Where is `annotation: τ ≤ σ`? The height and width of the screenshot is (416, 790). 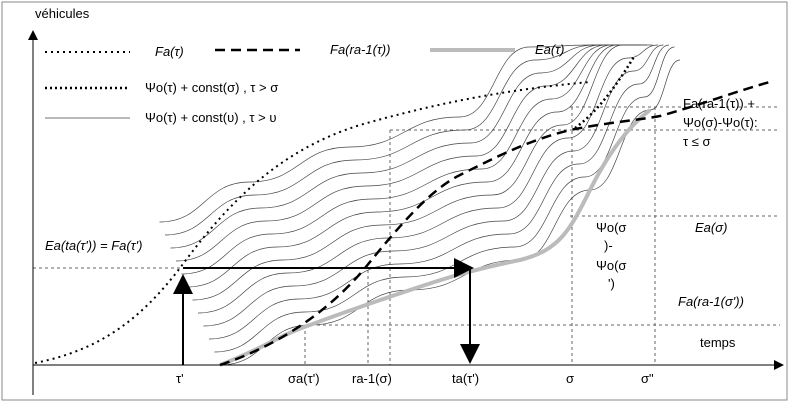 annotation: τ ≤ σ is located at coordinates (697, 141).